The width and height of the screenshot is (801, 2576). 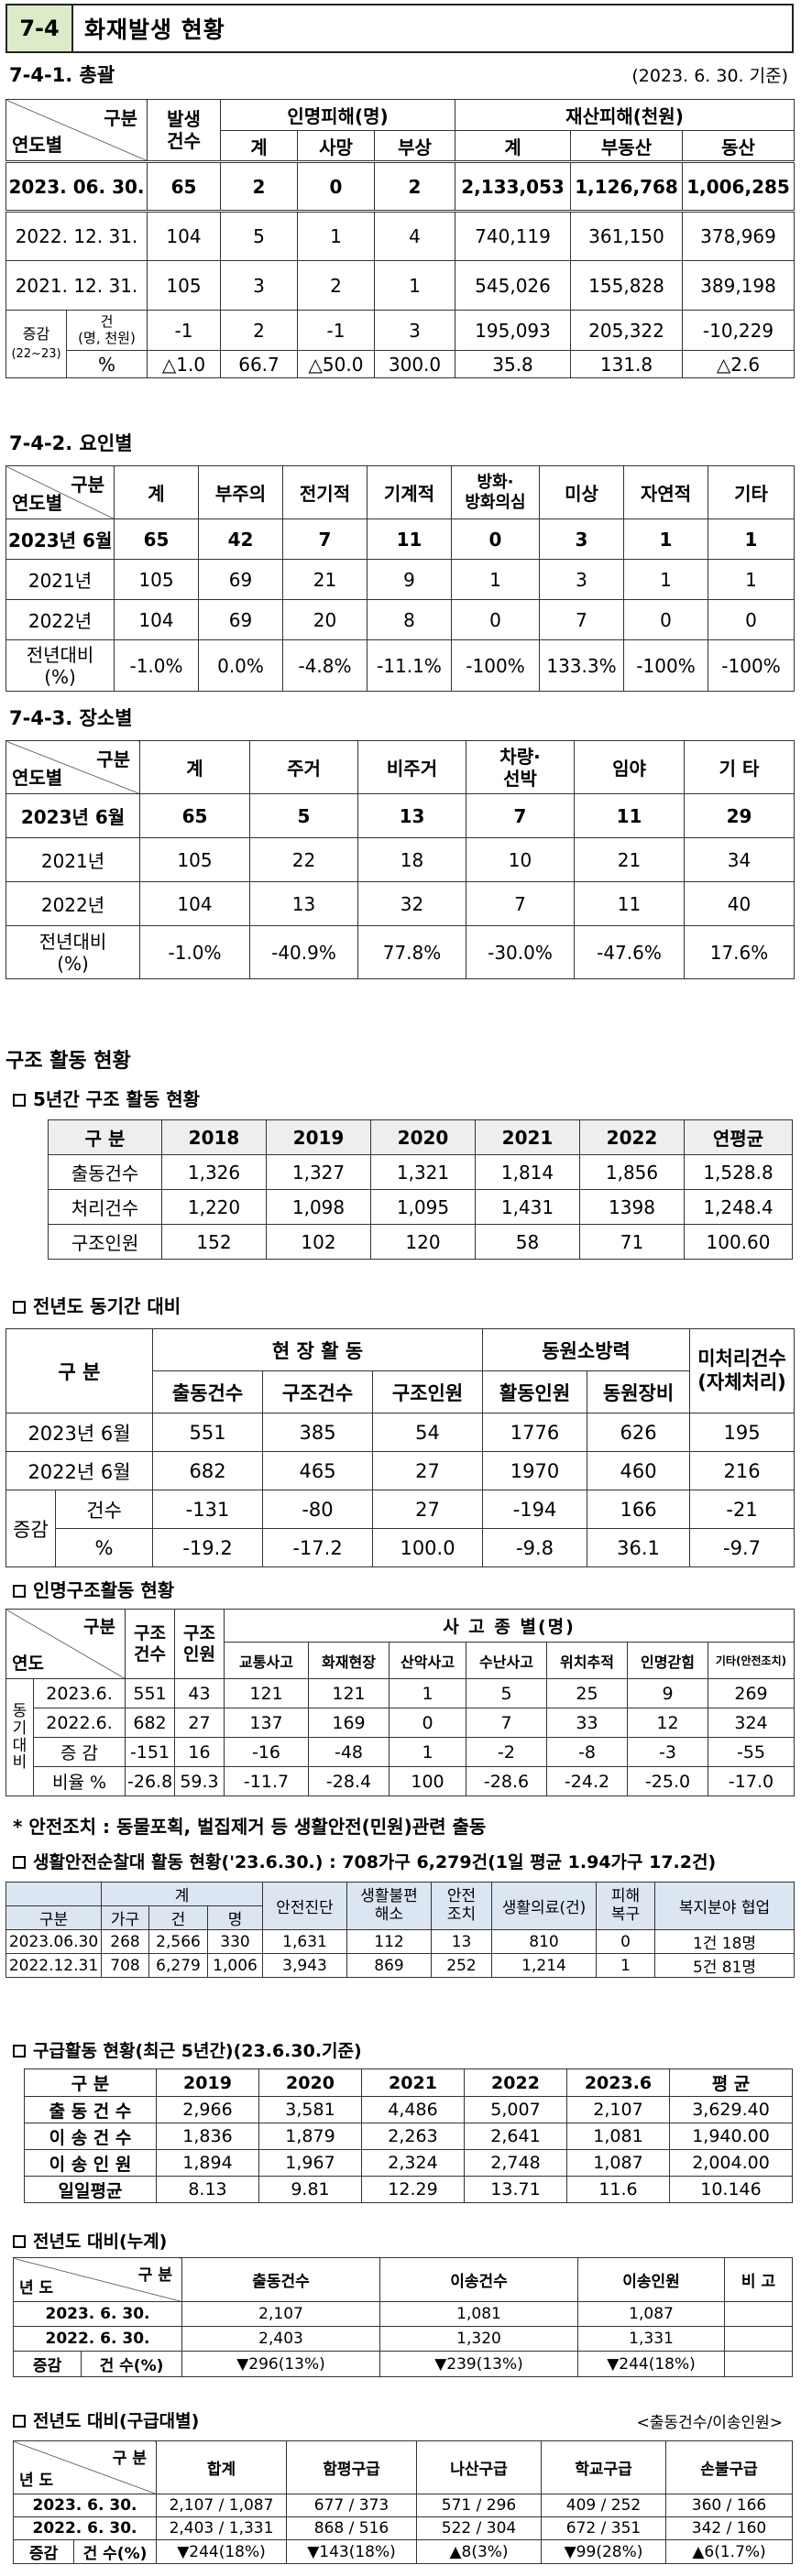 What do you see at coordinates (259, 186) in the screenshot?
I see `table-cell: 2` at bounding box center [259, 186].